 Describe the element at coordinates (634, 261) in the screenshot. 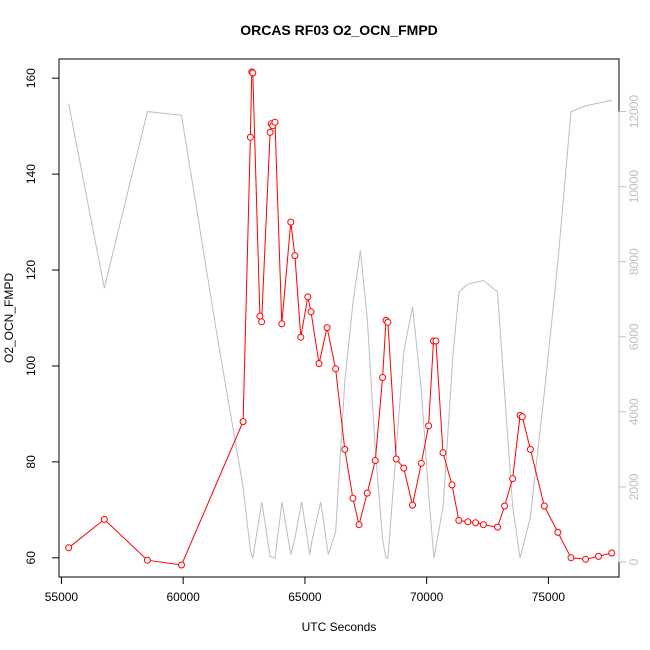

I see `y2-tick-label: 8000` at that location.